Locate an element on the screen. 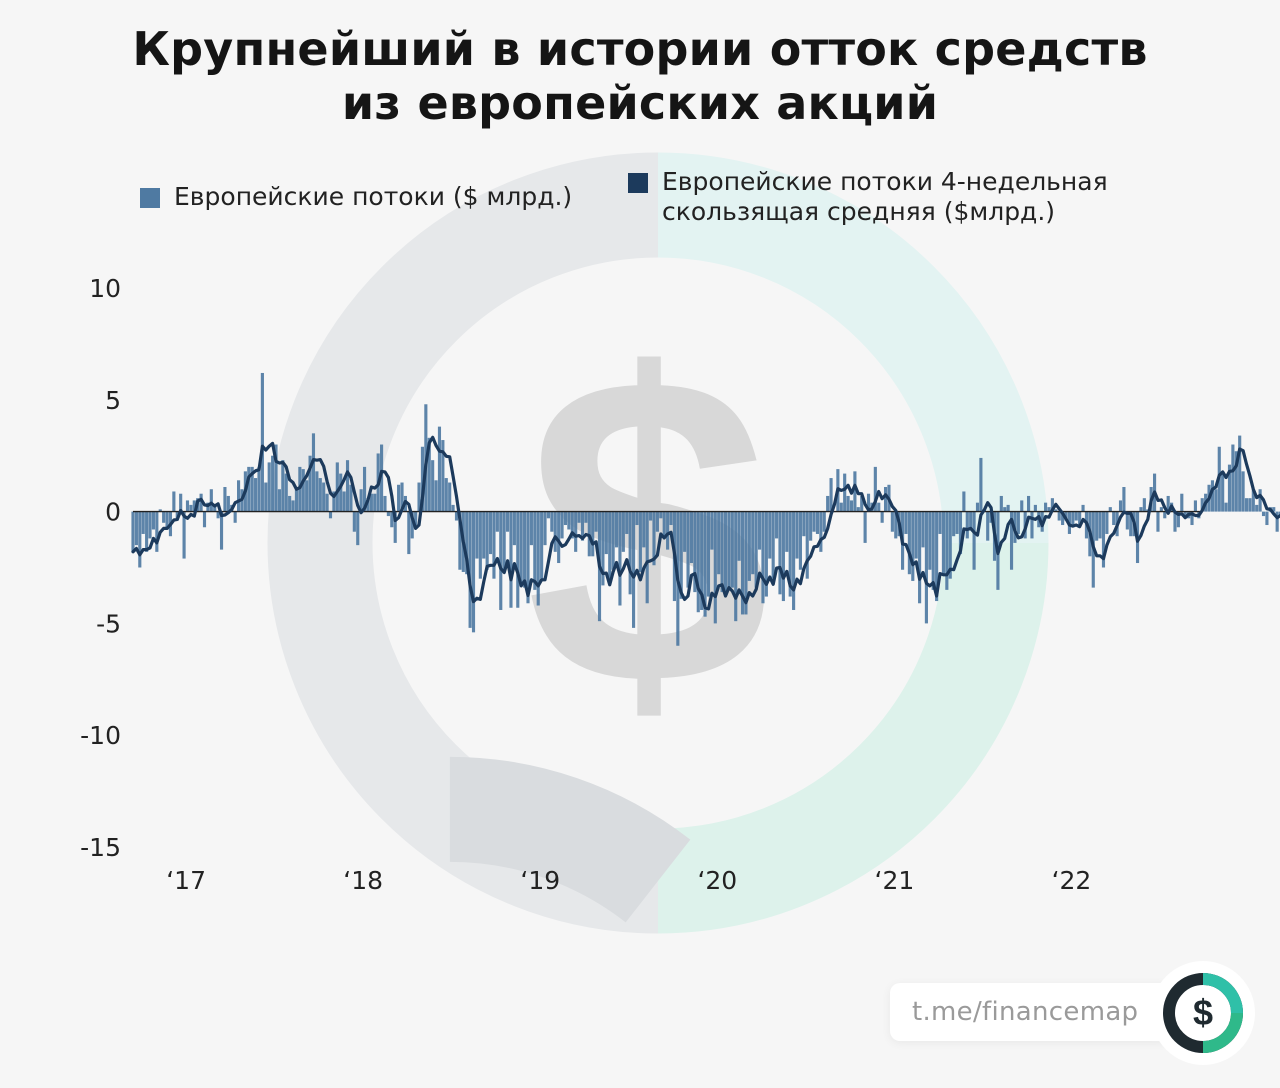 The height and width of the screenshot is (1088, 1280). x-tick-label: ‘22 is located at coordinates (1072, 880).